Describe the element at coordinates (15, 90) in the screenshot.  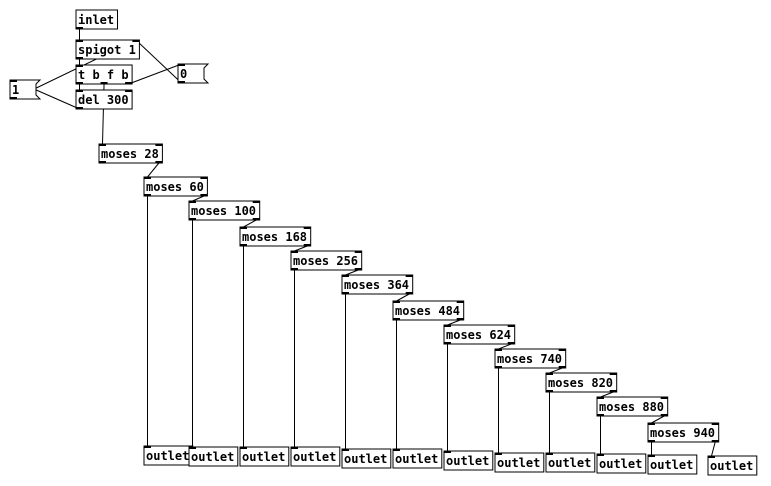
I see `box-label: 1` at that location.